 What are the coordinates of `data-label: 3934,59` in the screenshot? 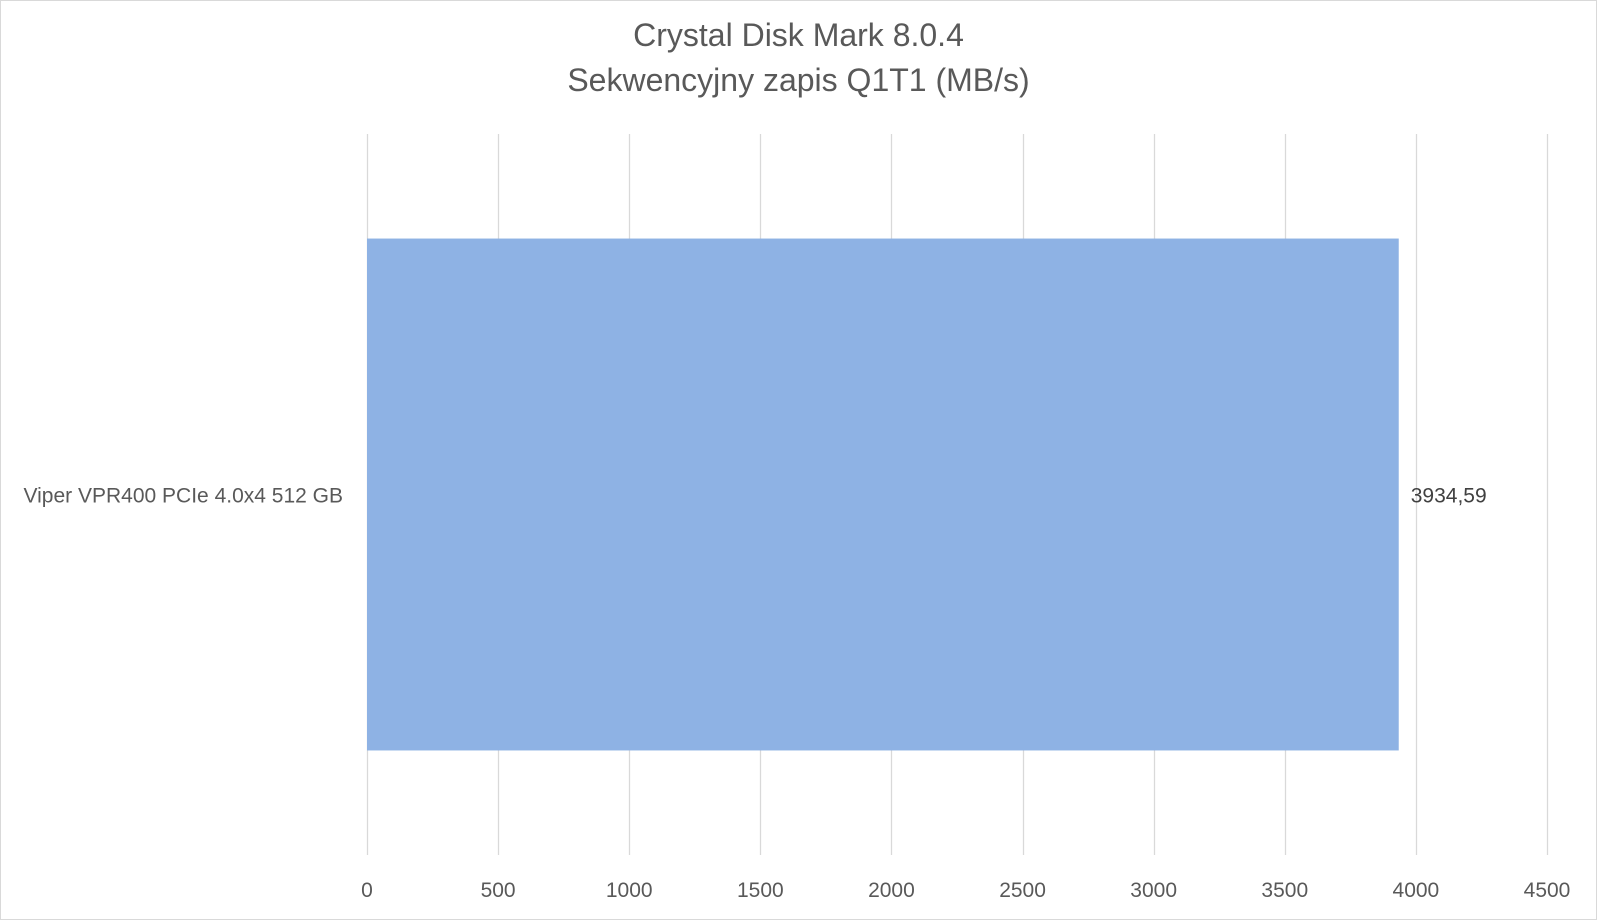 It's located at (1449, 496).